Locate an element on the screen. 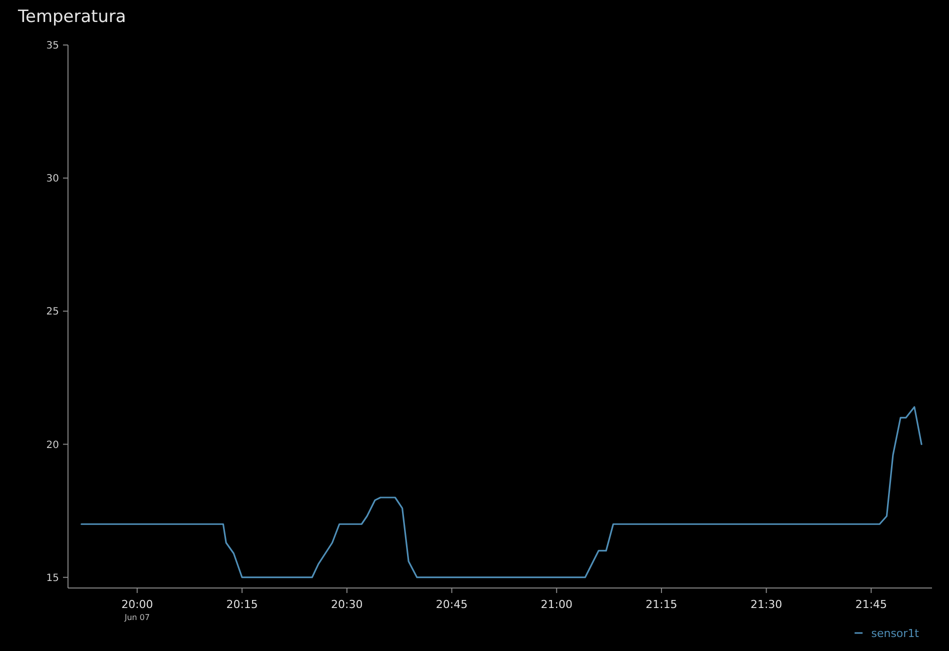 This screenshot has height=651, width=949. y-tick-label: 20 is located at coordinates (52, 445).